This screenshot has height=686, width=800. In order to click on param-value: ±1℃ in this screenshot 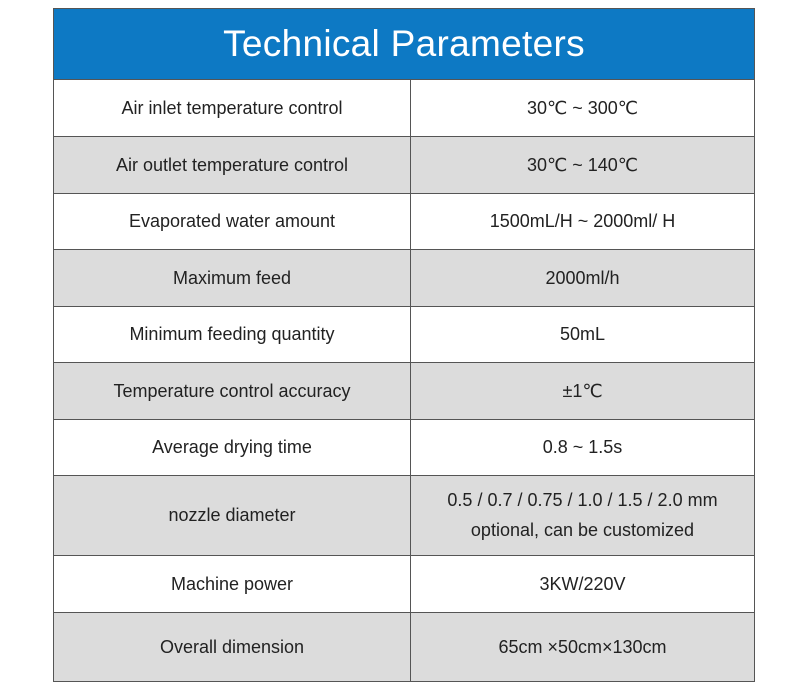, I will do `click(582, 390)`.